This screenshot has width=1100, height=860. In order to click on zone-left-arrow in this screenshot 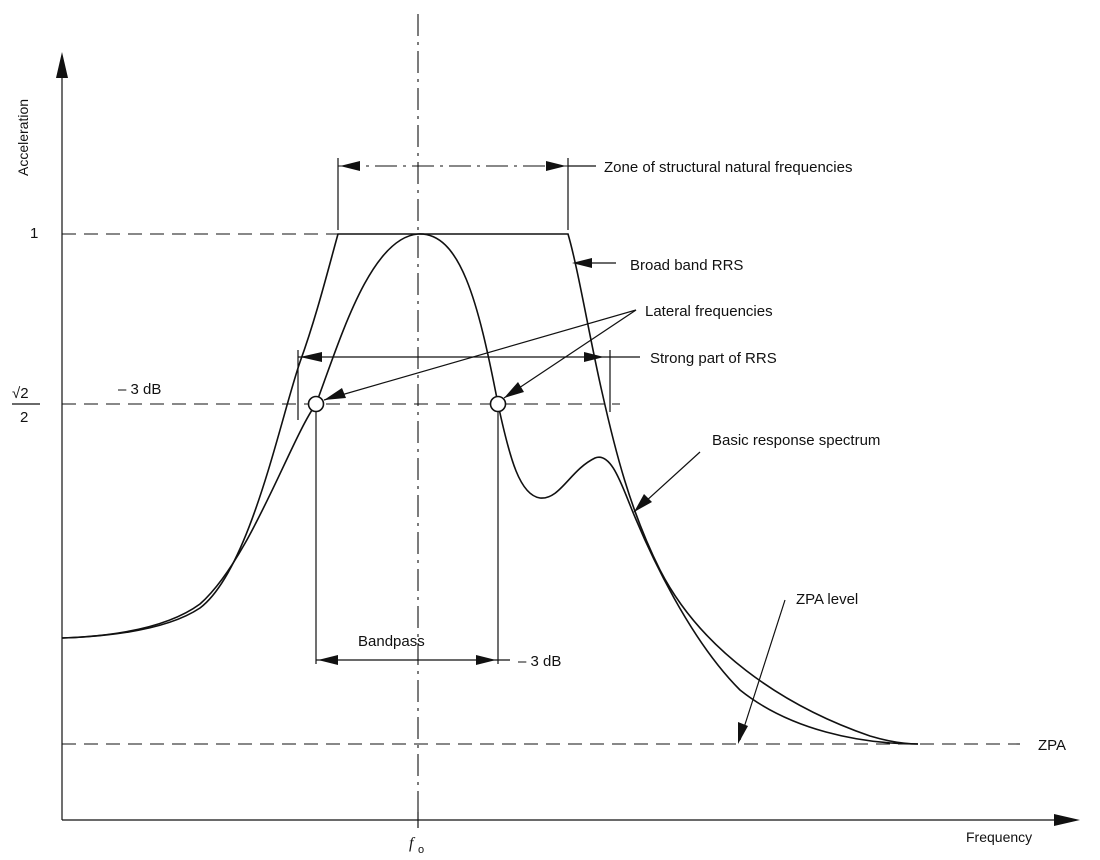, I will do `click(350, 166)`.